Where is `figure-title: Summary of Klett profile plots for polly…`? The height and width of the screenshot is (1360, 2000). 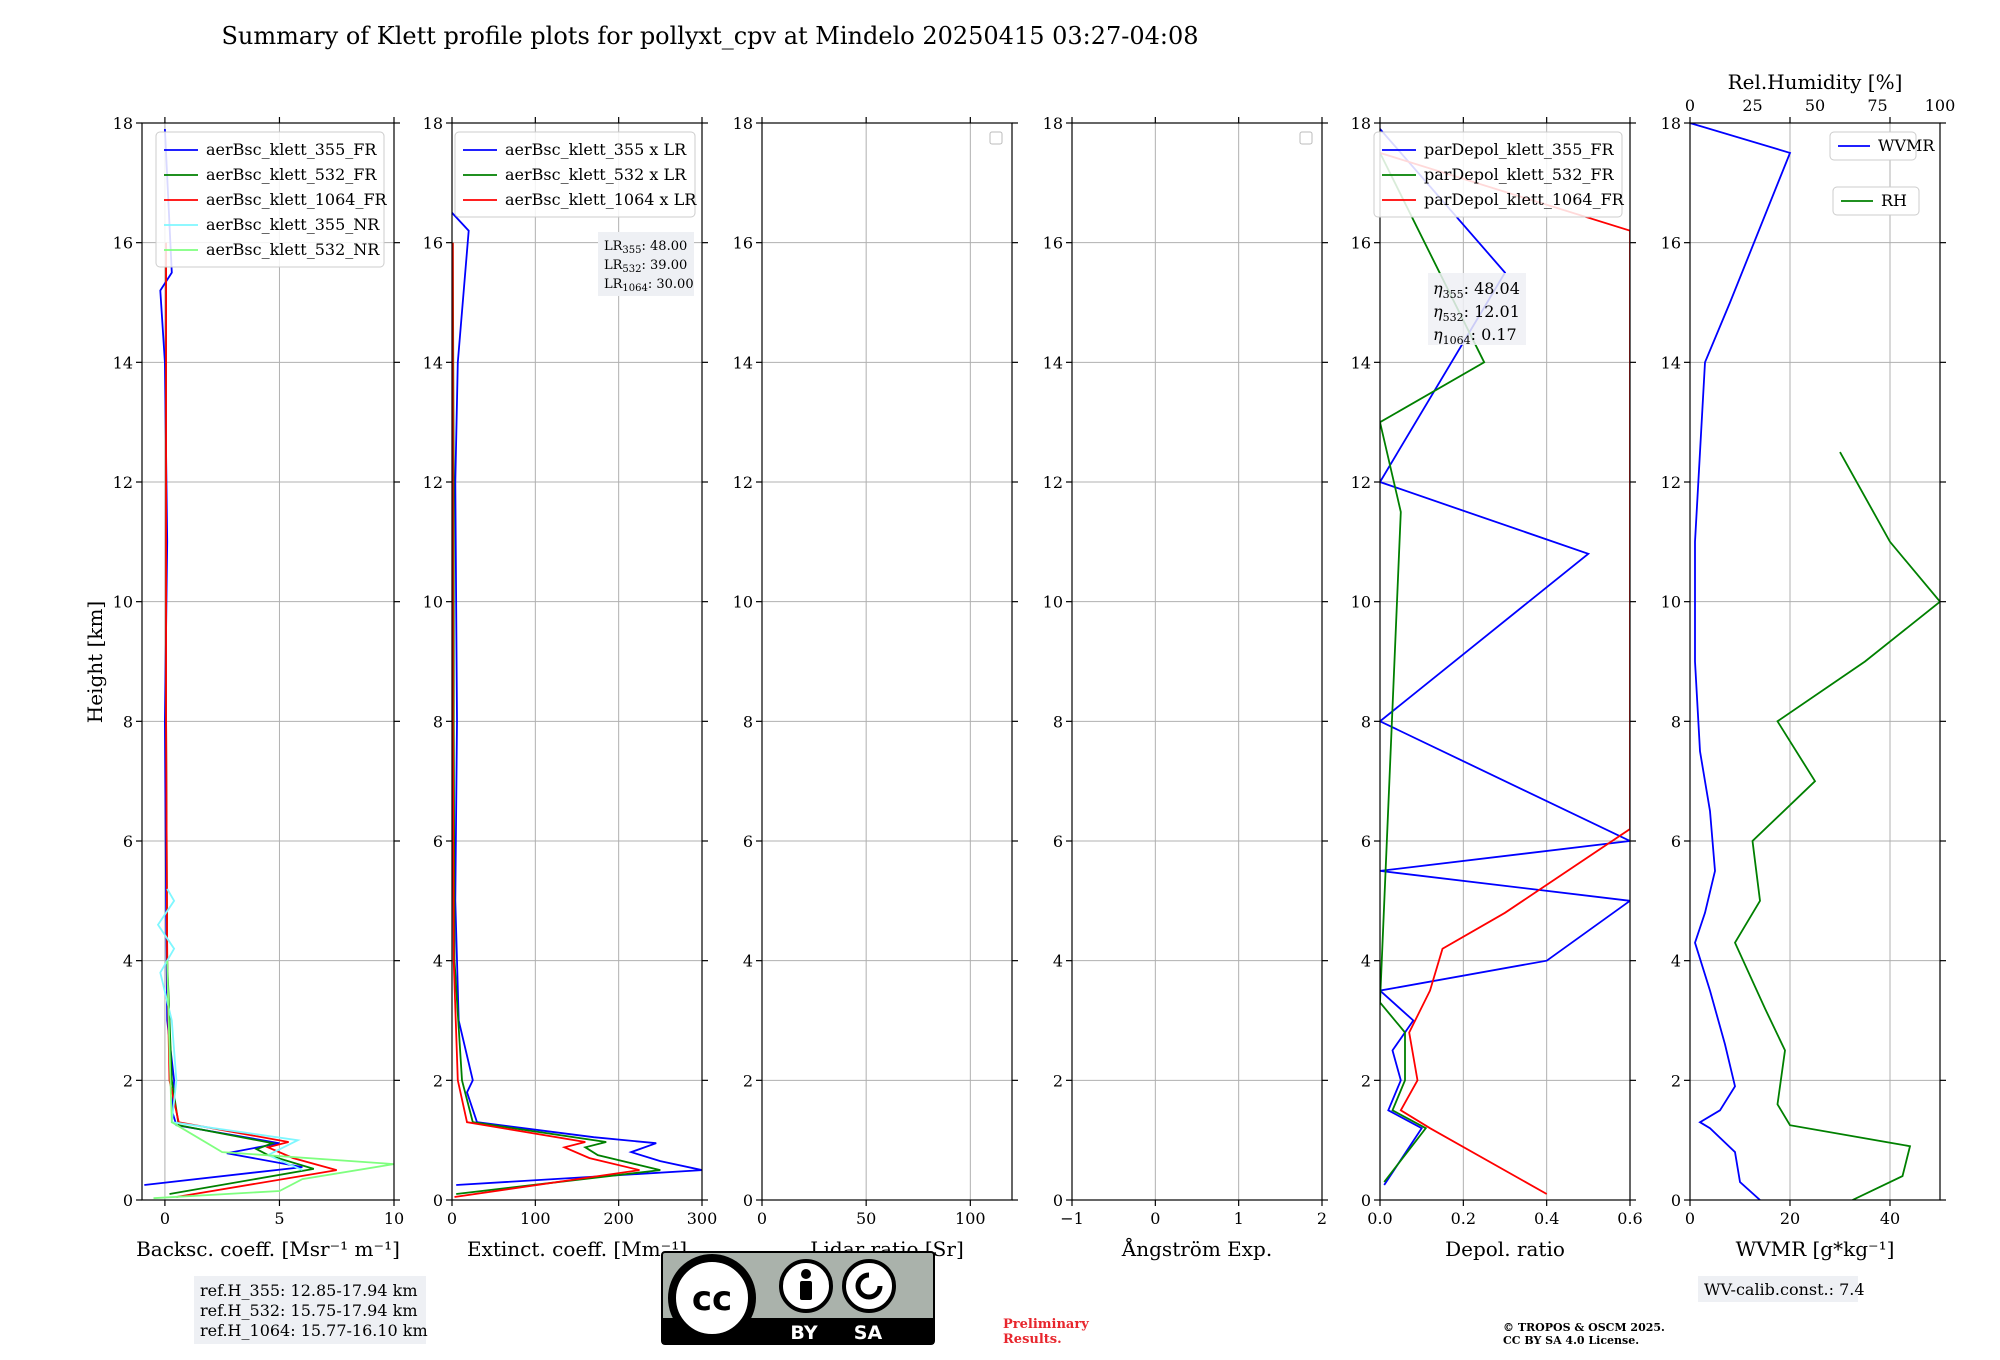
figure-title: Summary of Klett profile plots for polly… is located at coordinates (709, 36).